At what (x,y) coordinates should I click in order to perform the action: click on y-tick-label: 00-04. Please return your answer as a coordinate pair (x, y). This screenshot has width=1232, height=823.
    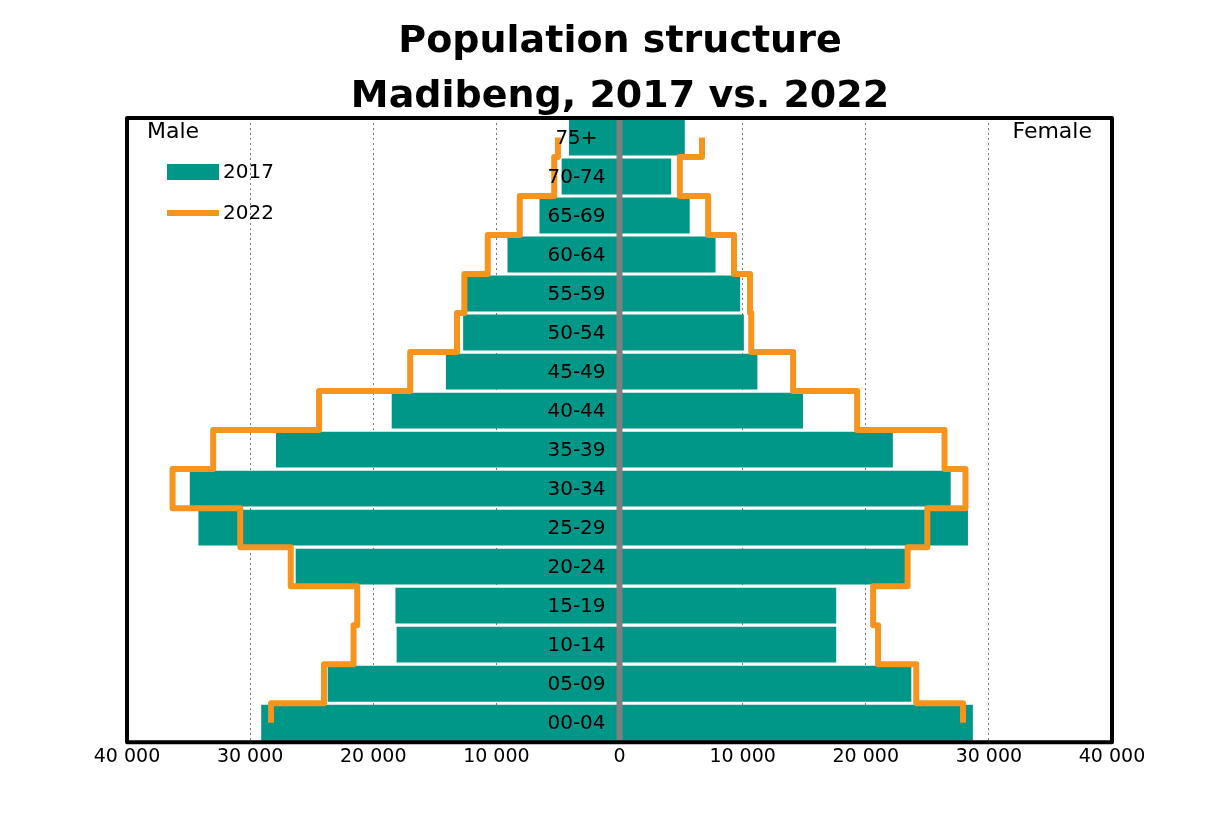
    Looking at the image, I should click on (576, 721).